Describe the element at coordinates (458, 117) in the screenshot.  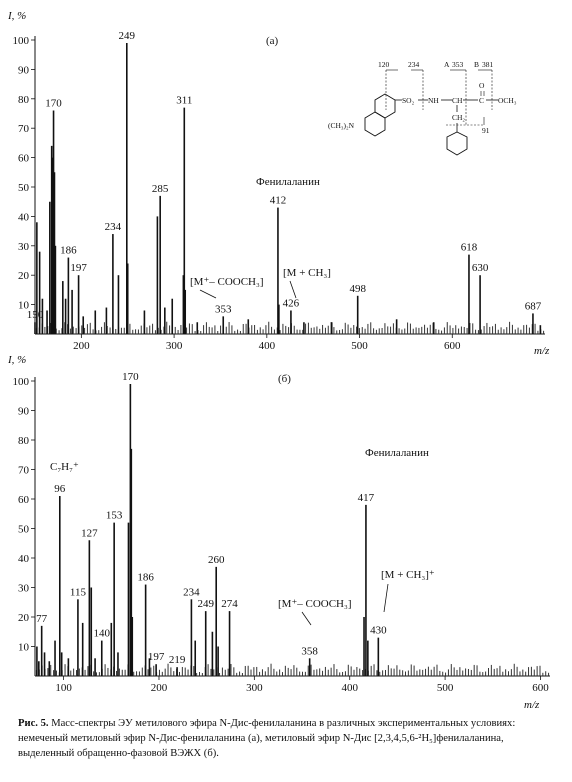
I see `group-ch2: CH₂` at that location.